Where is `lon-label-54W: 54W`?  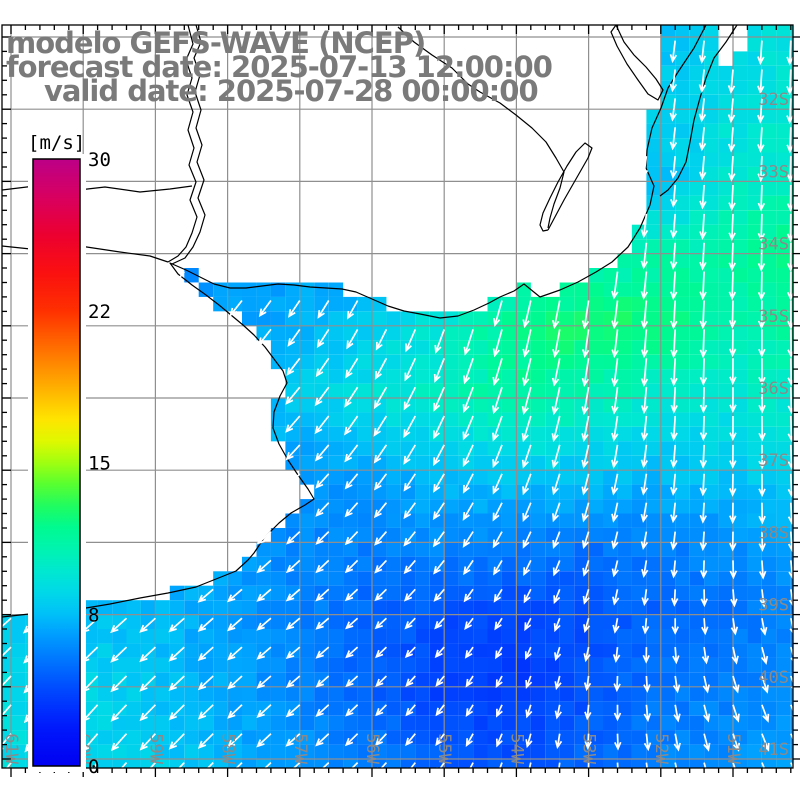
lon-label-54W: 54W is located at coordinates (516, 748).